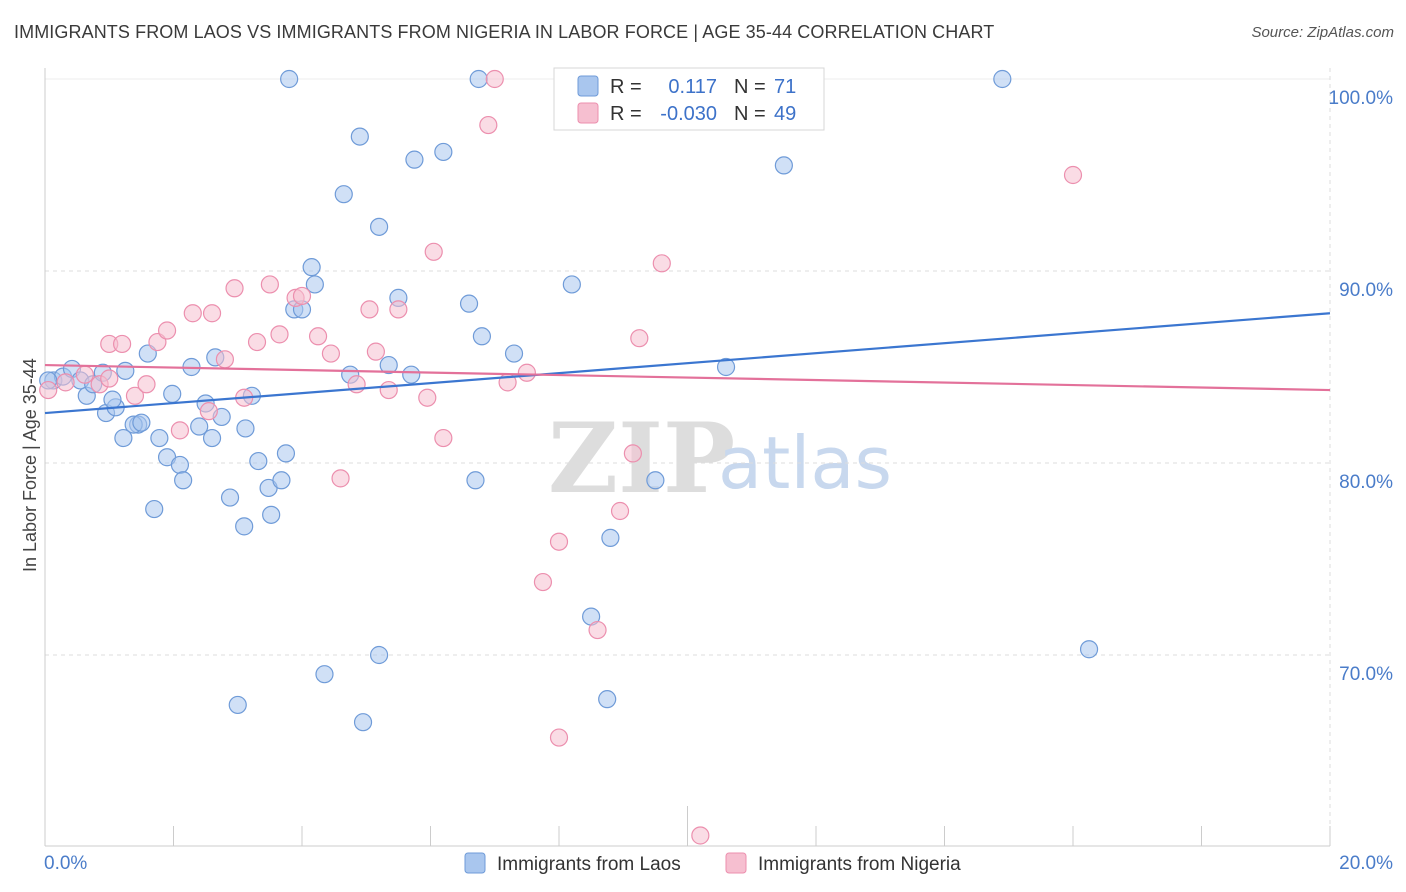 This screenshot has width=1406, height=892. Describe the element at coordinates (626, 114) in the screenshot. I see `stats-nigeria-r-label: R =` at that location.